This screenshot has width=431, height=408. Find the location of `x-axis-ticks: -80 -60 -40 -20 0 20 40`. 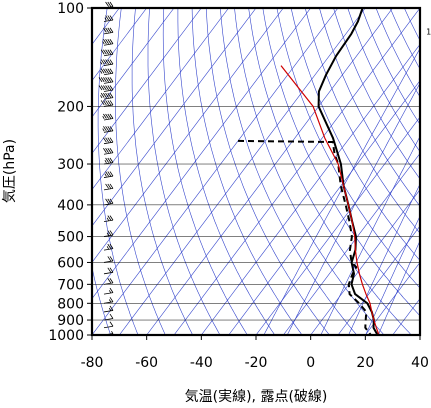

x-axis-ticks: -80 -60 -40 -20 0 20 40 is located at coordinates (255, 353).